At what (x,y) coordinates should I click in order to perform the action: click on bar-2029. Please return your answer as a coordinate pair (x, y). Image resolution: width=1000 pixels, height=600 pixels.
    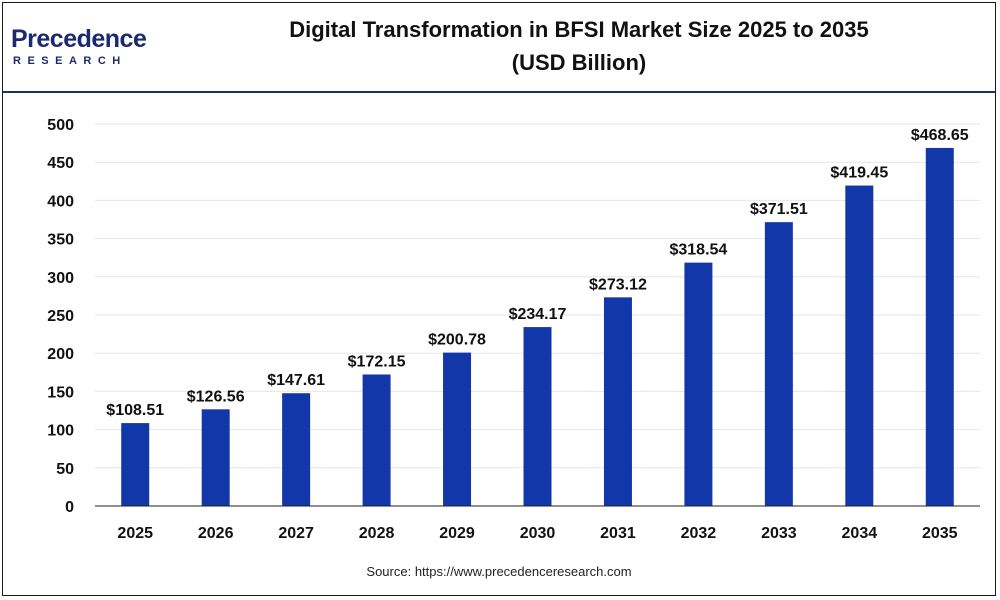
    Looking at the image, I should click on (457, 429).